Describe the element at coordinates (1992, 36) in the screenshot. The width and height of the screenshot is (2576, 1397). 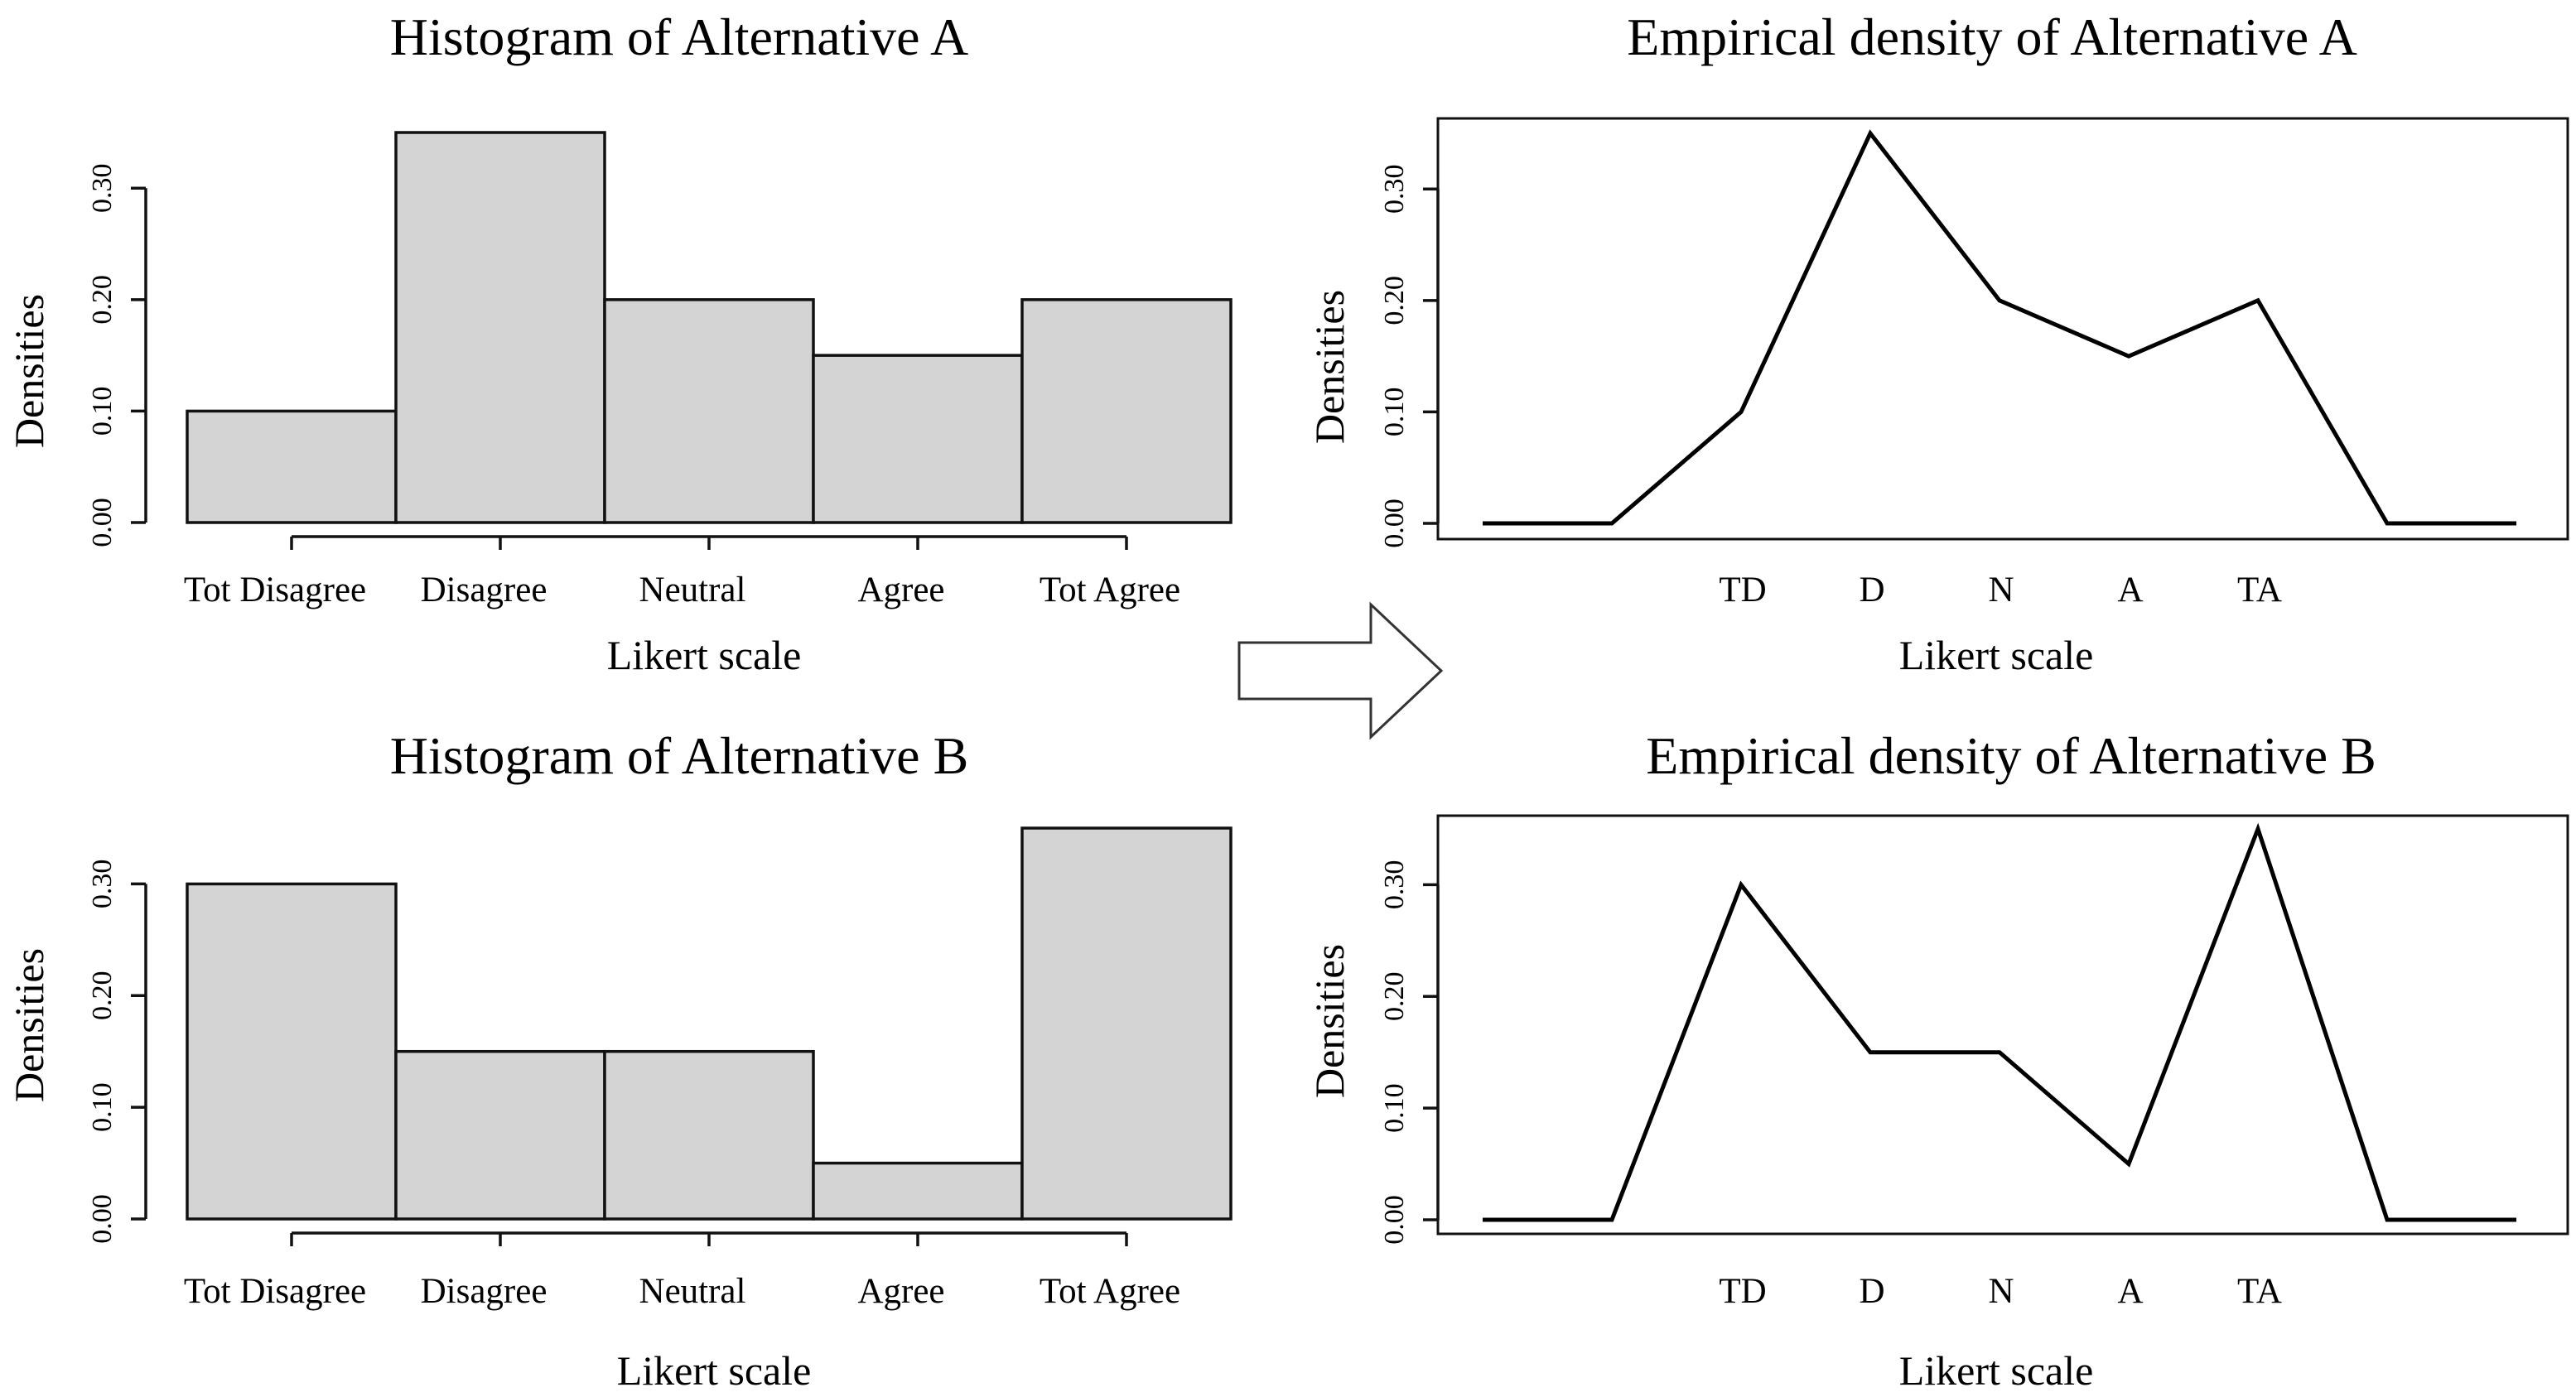
I see `chart-title: Empirical density of Alternative A` at that location.